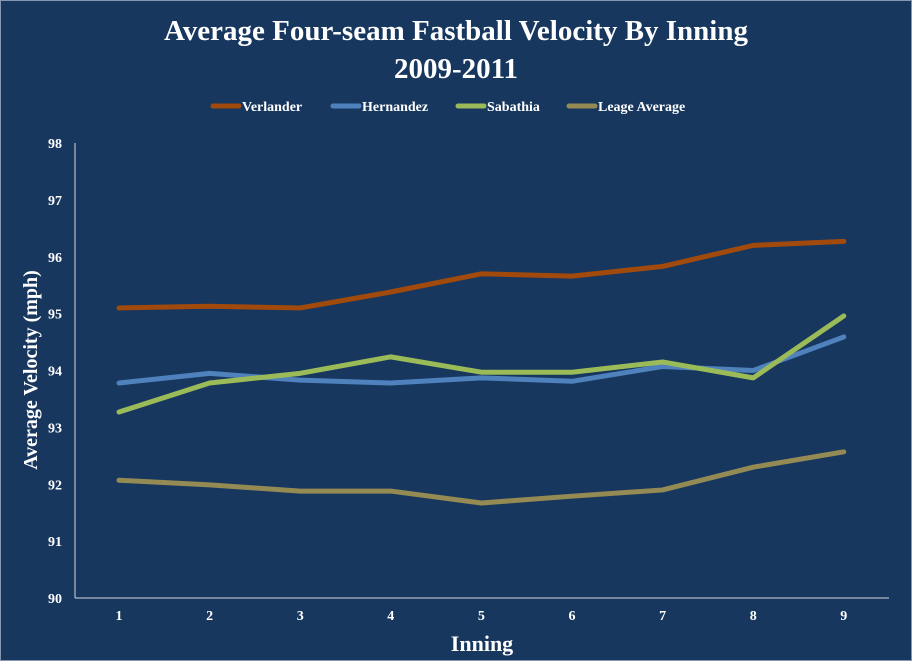  I want to click on chart-subtitle: 2009-2011, so click(456, 69).